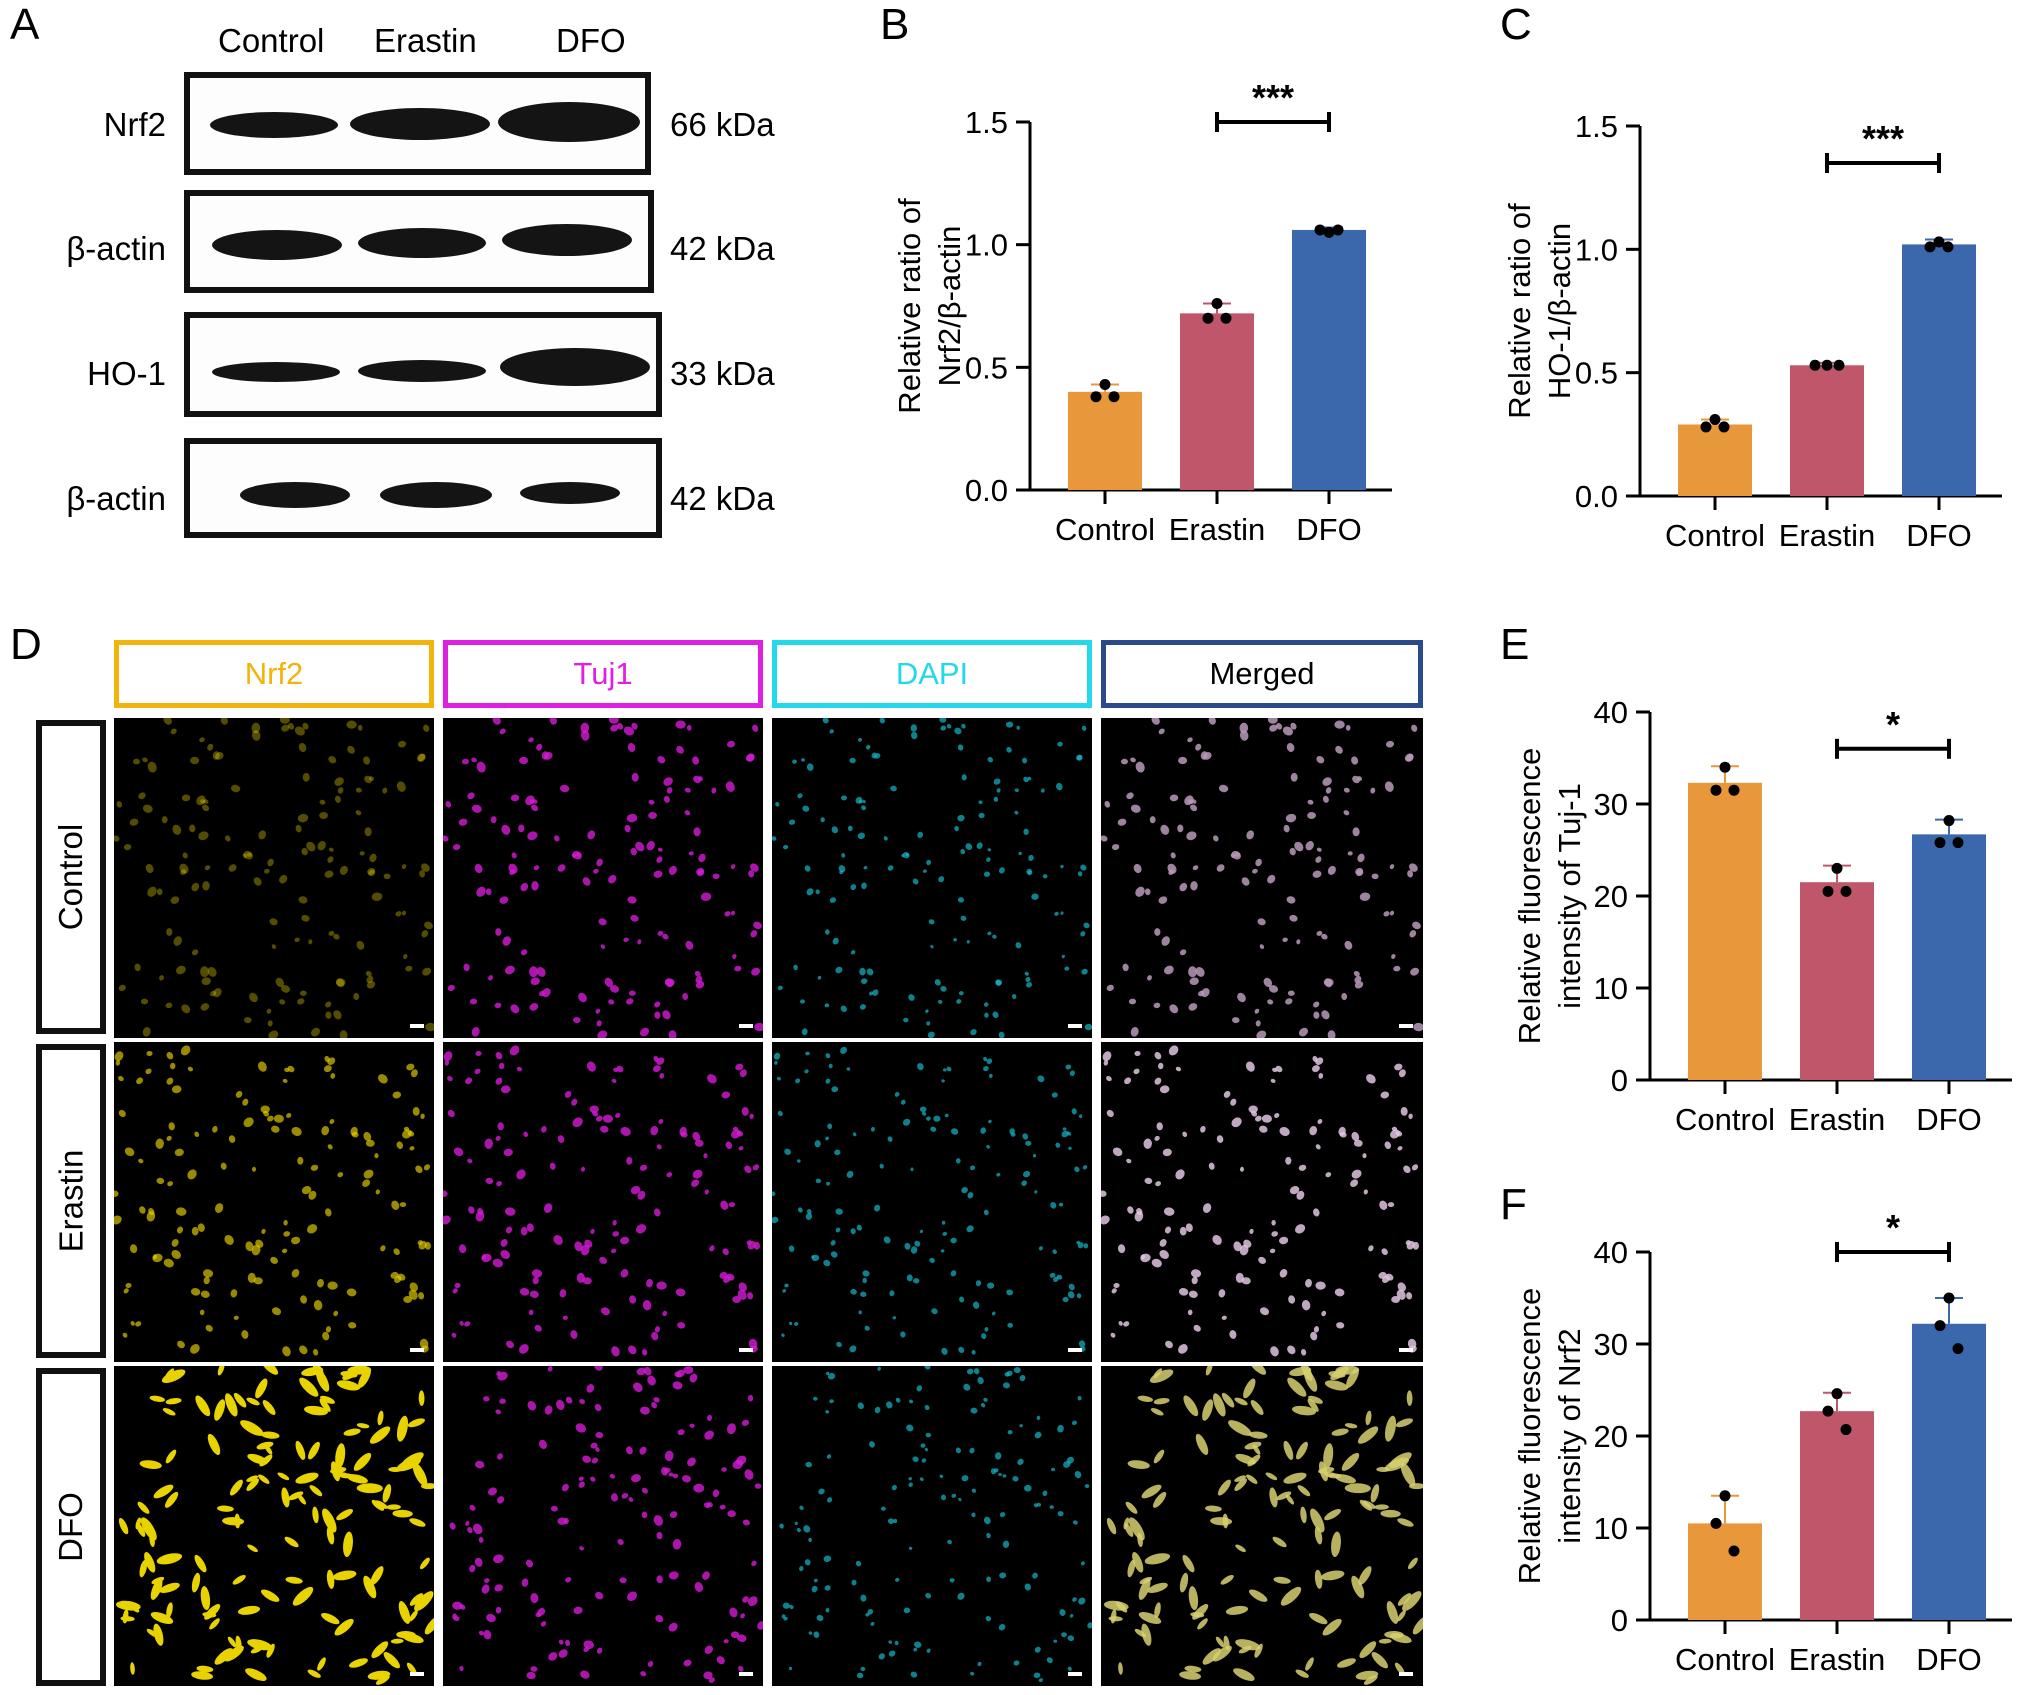 This screenshot has width=2032, height=1695. Describe the element at coordinates (1611, 896) in the screenshot. I see `y-tick-label: 20` at that location.